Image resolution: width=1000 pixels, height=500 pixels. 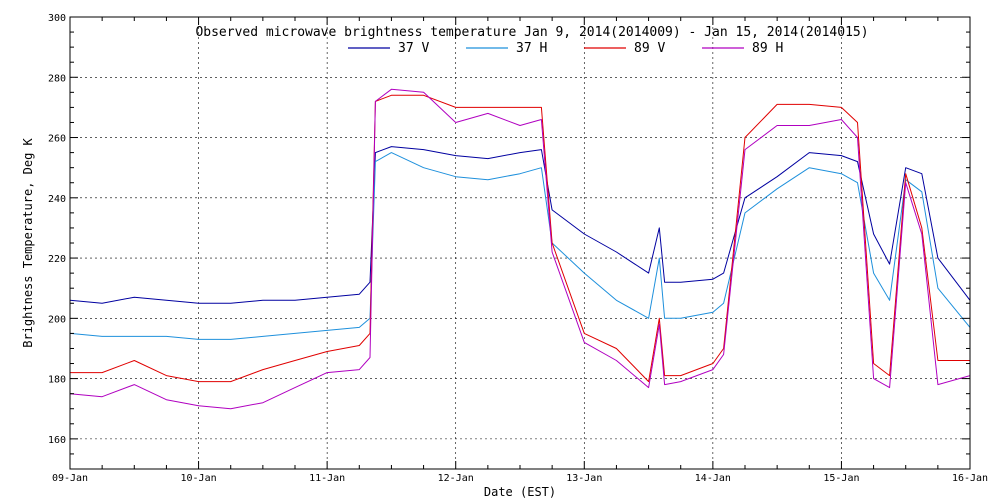 I want to click on legend-label: 89 H, so click(x=767, y=48).